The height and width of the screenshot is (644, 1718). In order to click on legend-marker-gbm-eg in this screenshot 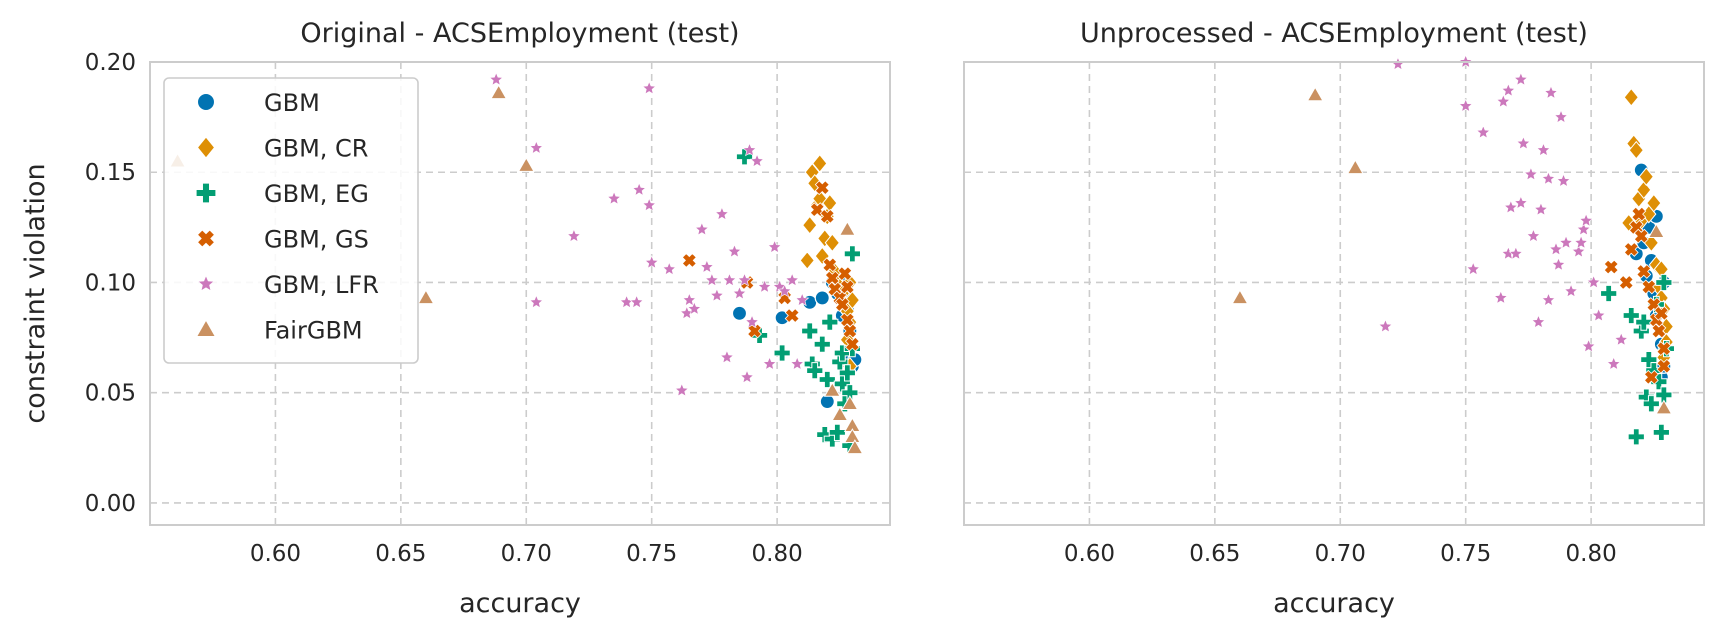, I will do `click(206, 193)`.